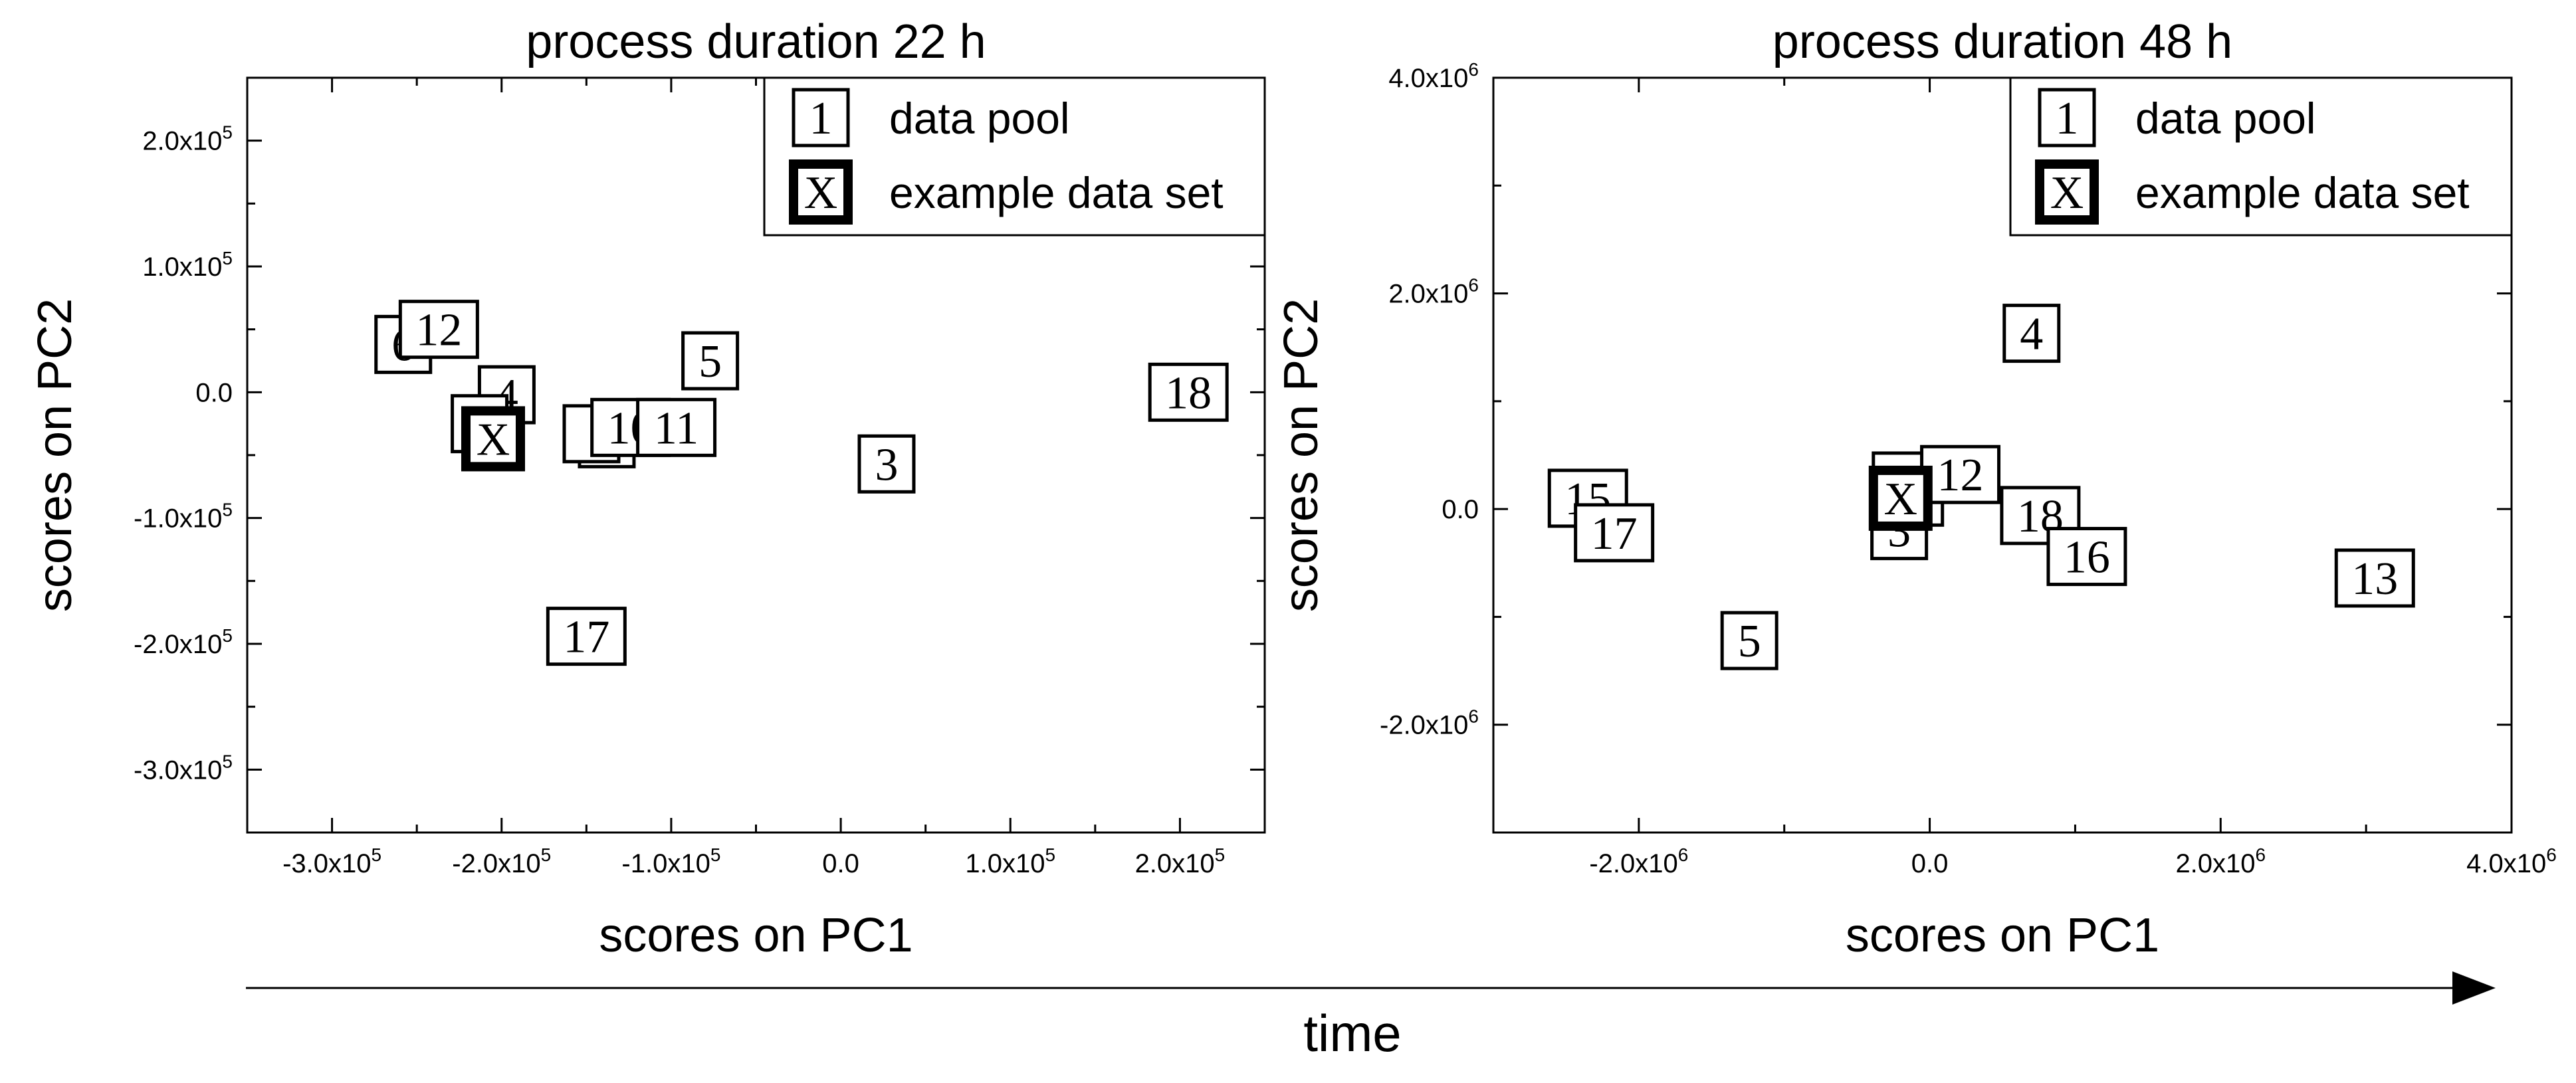 This screenshot has width=2576, height=1083. What do you see at coordinates (2511, 861) in the screenshot?
I see `x-tick-label: 4.0x10⁶` at bounding box center [2511, 861].